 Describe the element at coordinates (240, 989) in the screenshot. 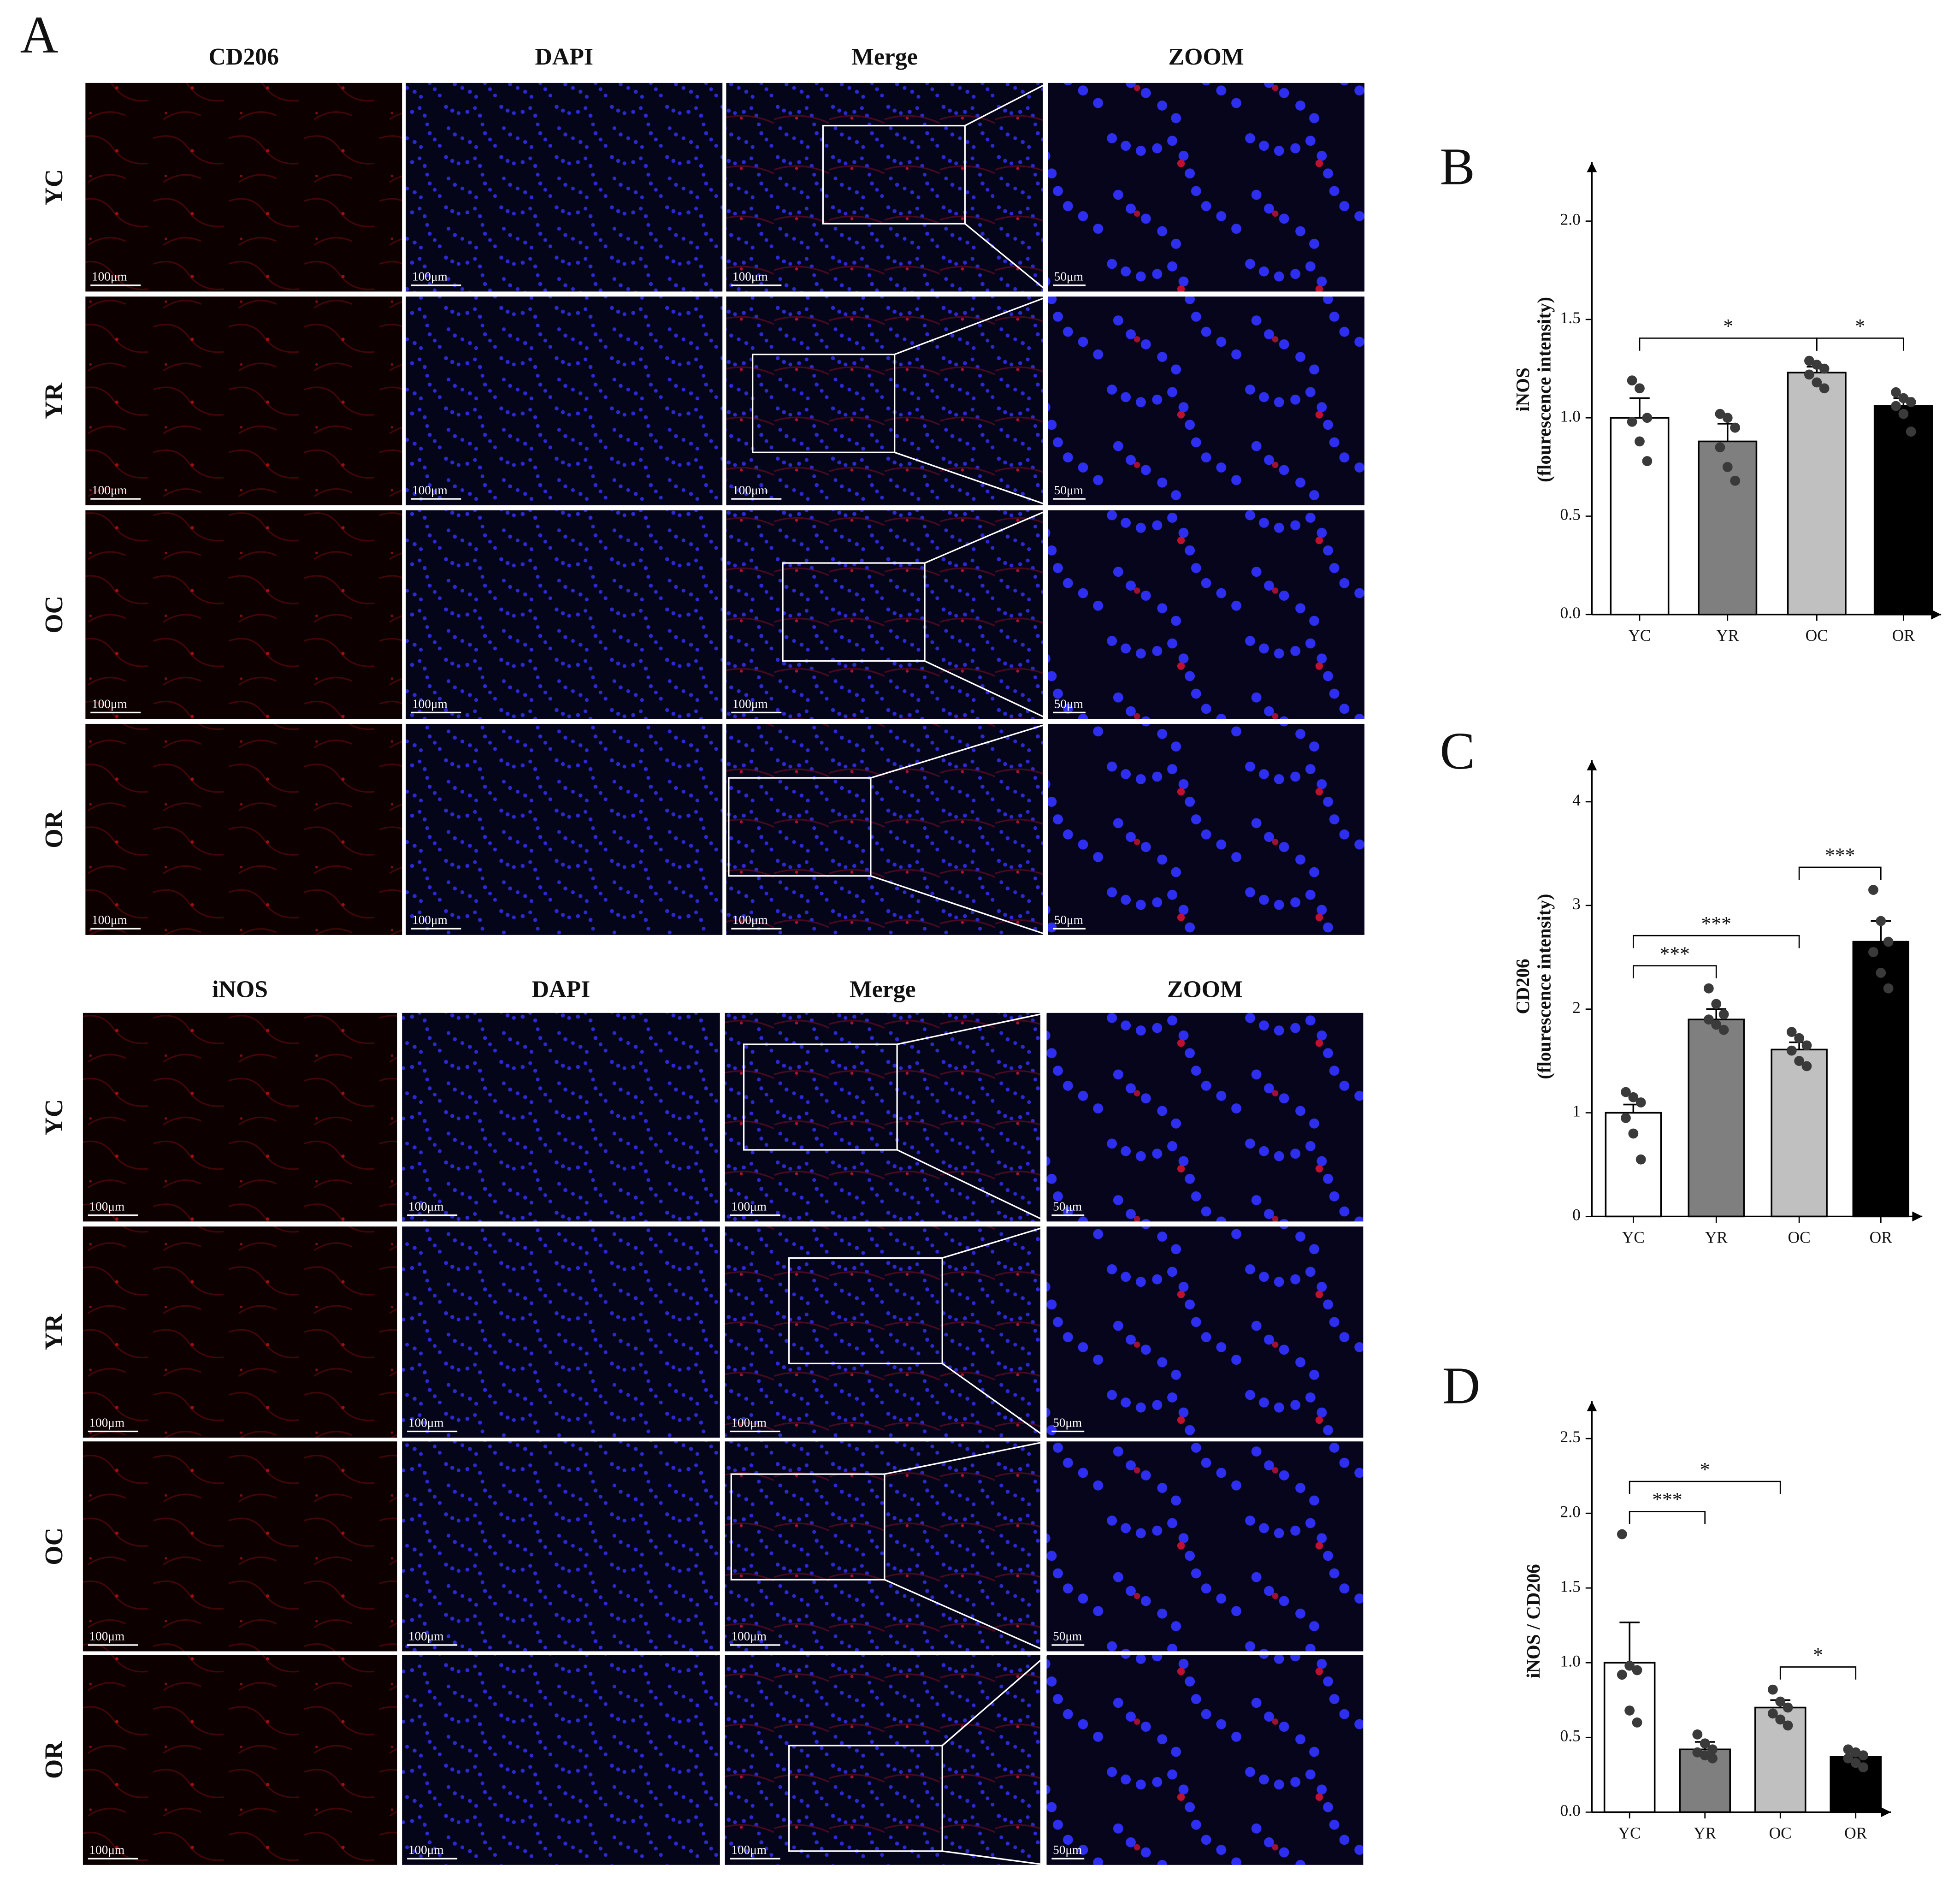

I see `column-header: iNOS` at that location.